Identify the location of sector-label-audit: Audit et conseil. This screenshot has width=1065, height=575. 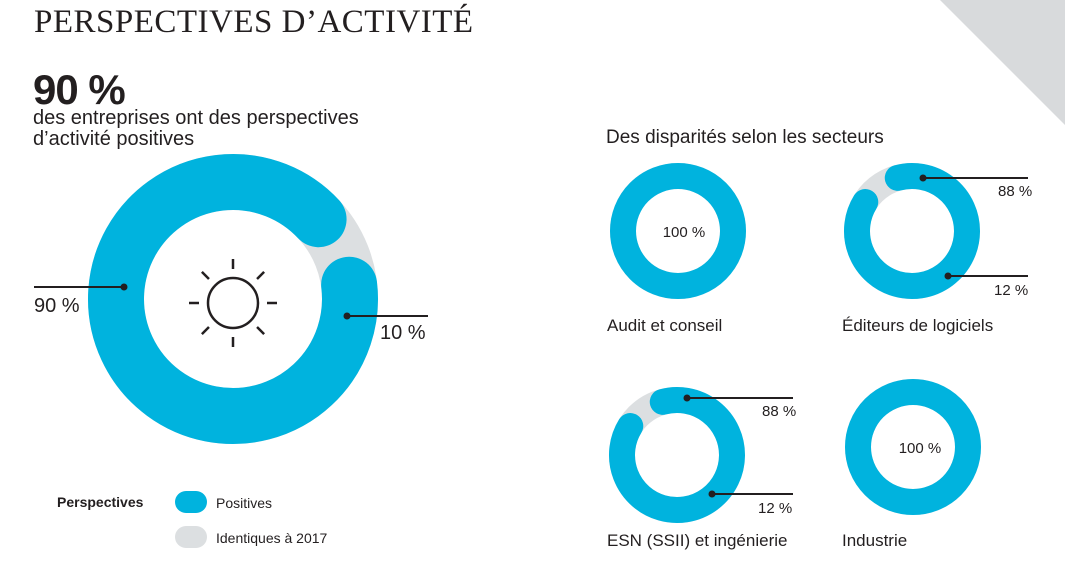
(665, 325).